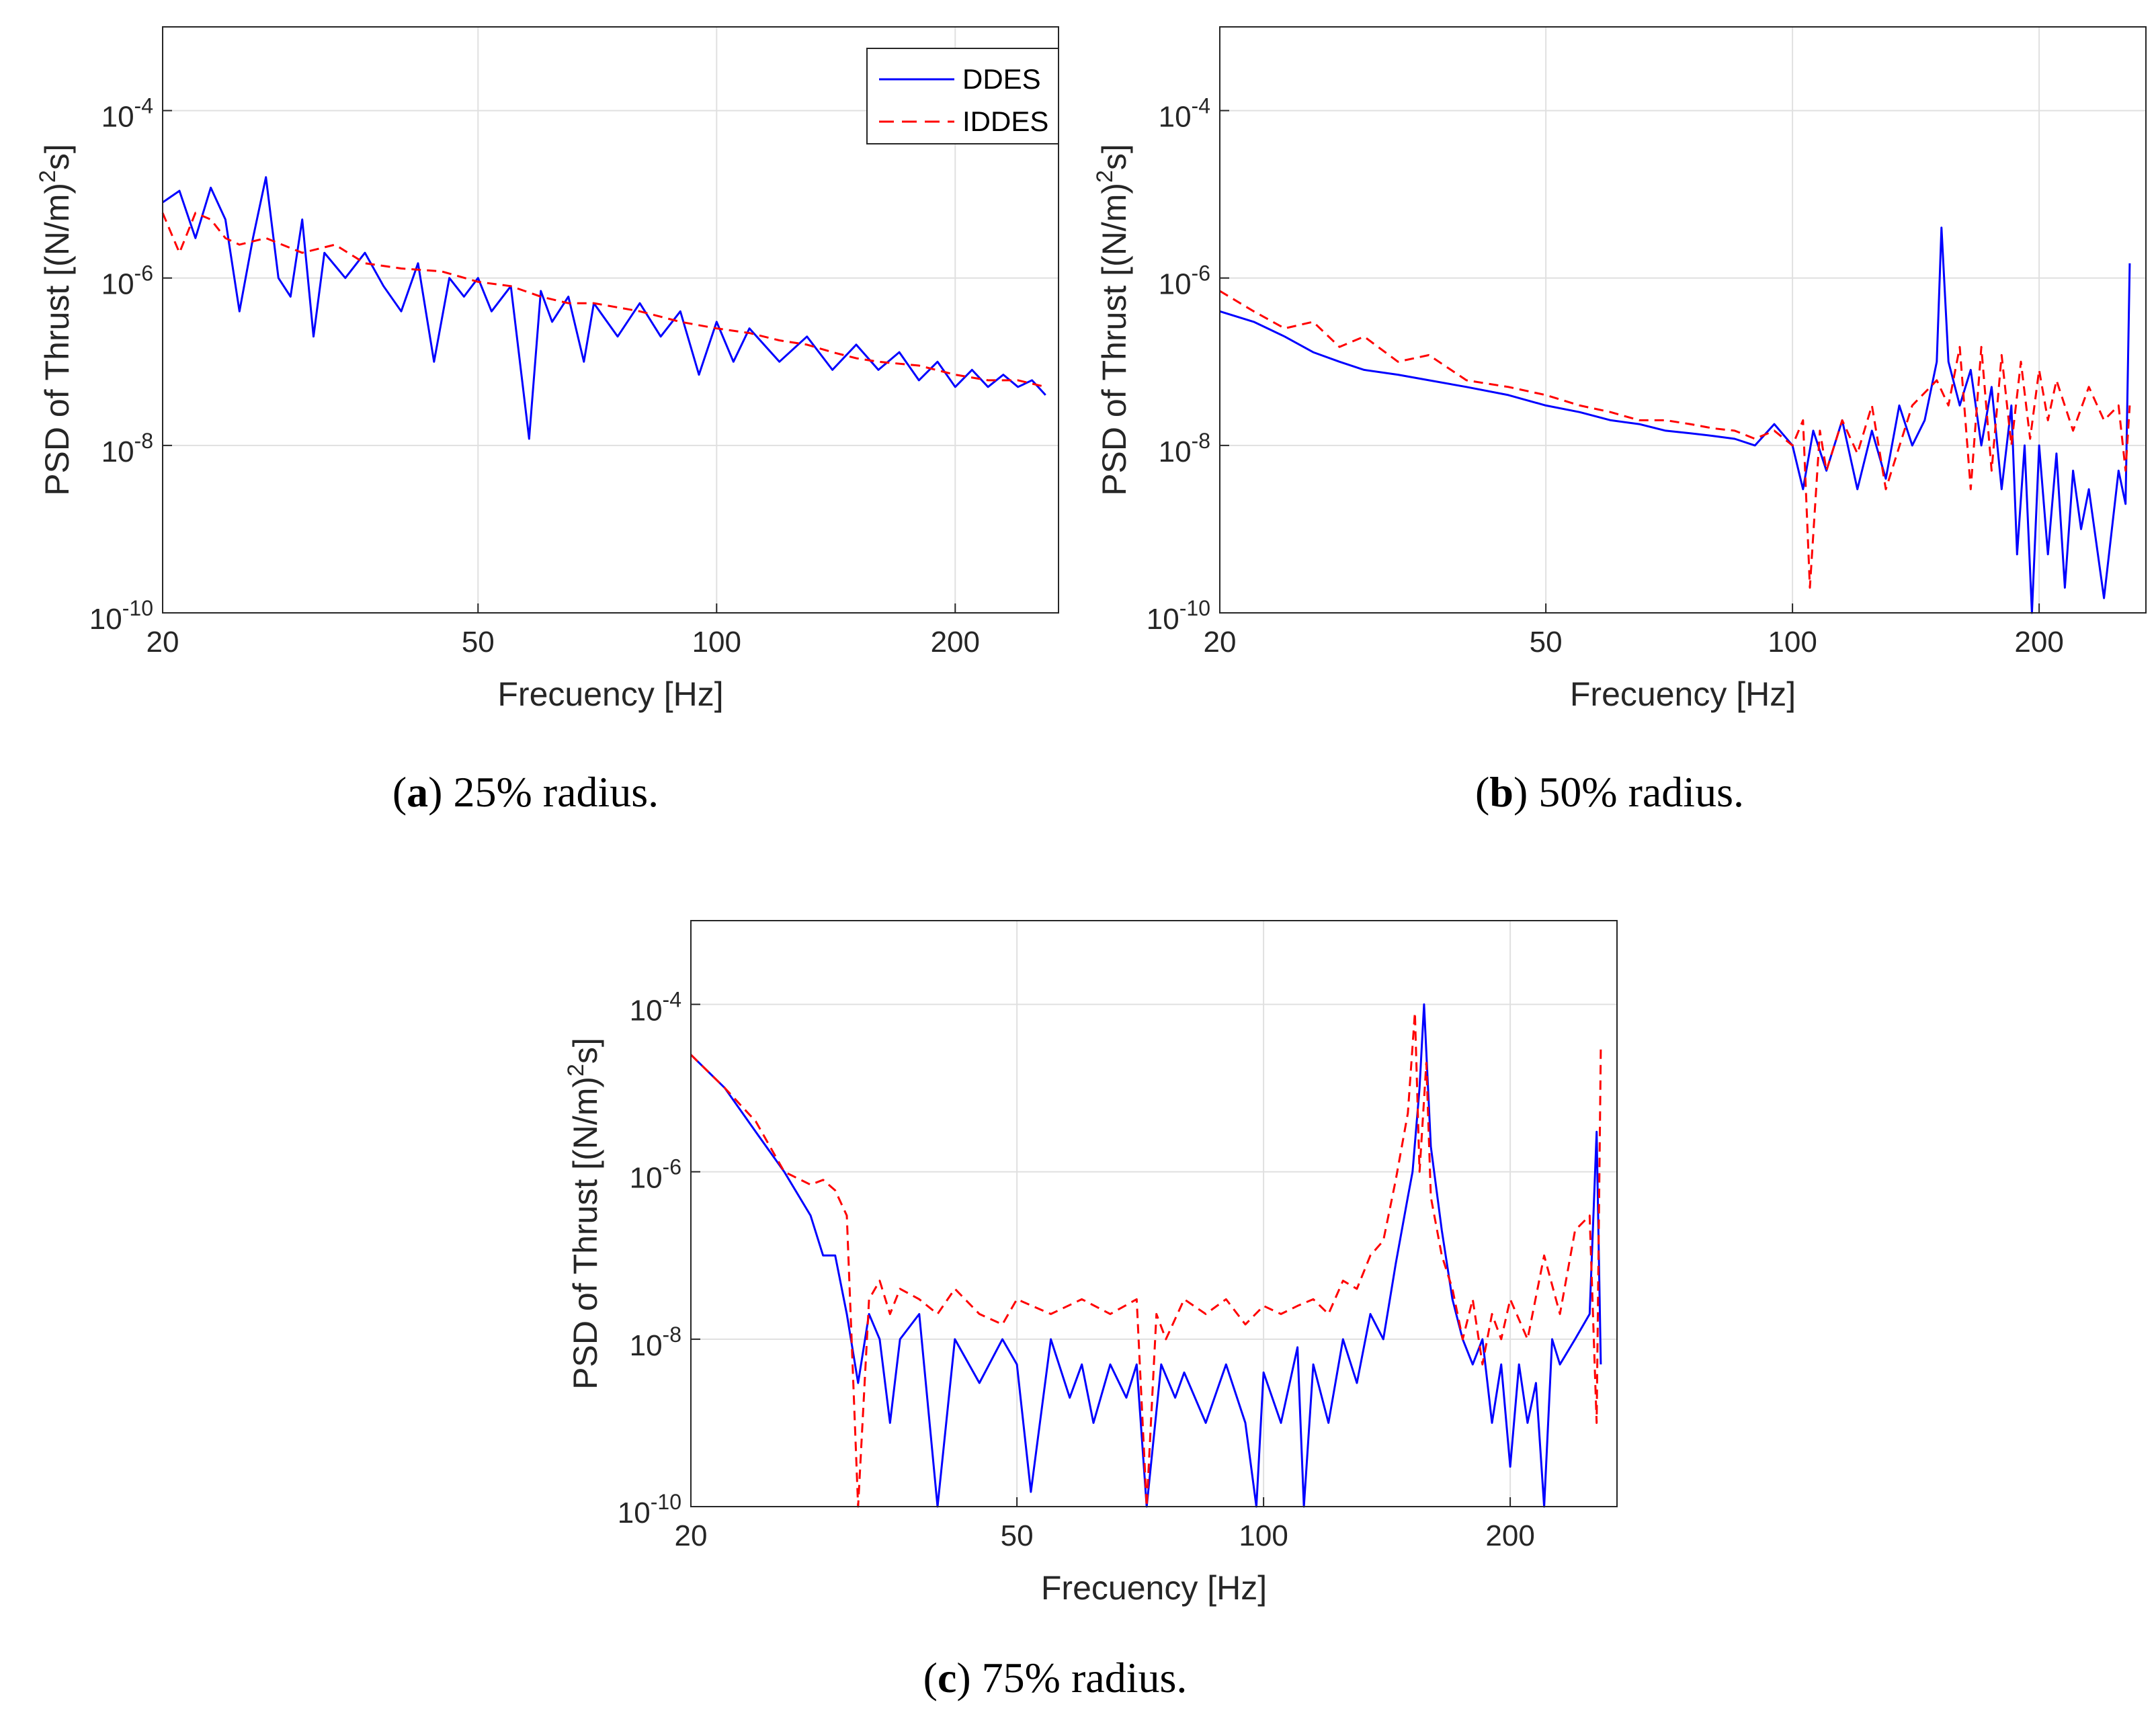 This screenshot has width=2156, height=1723. What do you see at coordinates (1146, 1259) in the screenshot?
I see `series-iddes-c` at bounding box center [1146, 1259].